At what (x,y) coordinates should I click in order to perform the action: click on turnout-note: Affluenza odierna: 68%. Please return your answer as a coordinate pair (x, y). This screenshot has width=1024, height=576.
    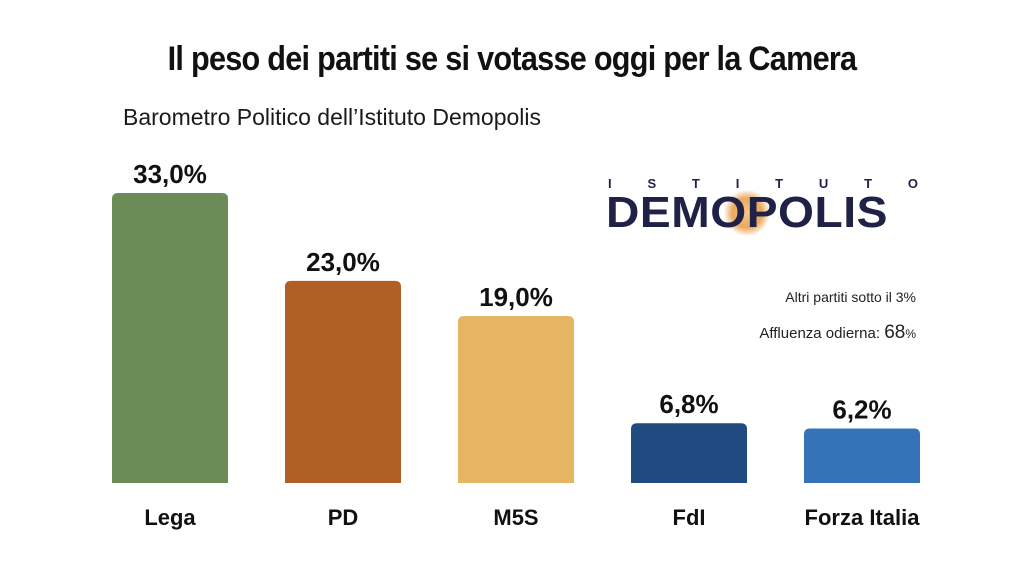
    Looking at the image, I should click on (837, 333).